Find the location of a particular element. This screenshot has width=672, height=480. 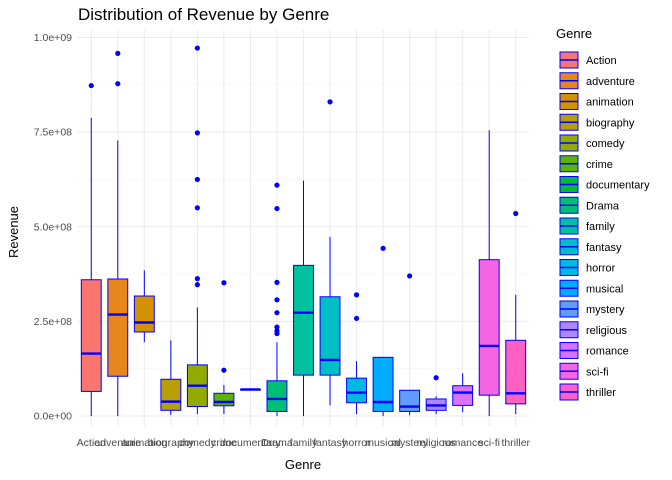

chart-title: Distribution of Revenue by Genre is located at coordinates (203, 14).